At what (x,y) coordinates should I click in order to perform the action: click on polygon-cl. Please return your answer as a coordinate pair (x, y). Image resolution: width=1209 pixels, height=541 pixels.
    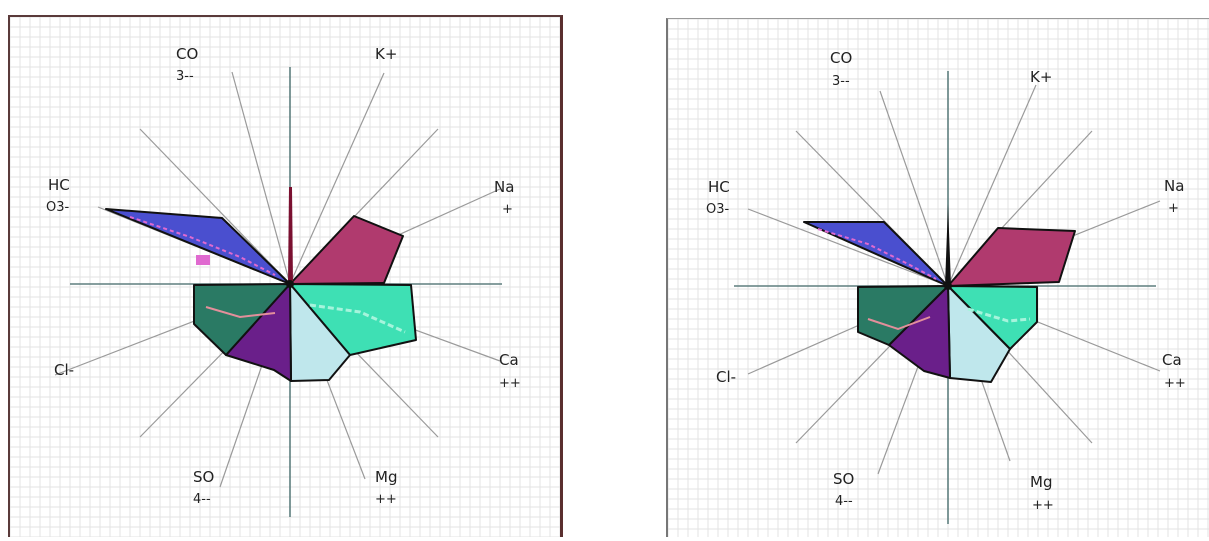
    Looking at the image, I should click on (242, 319).